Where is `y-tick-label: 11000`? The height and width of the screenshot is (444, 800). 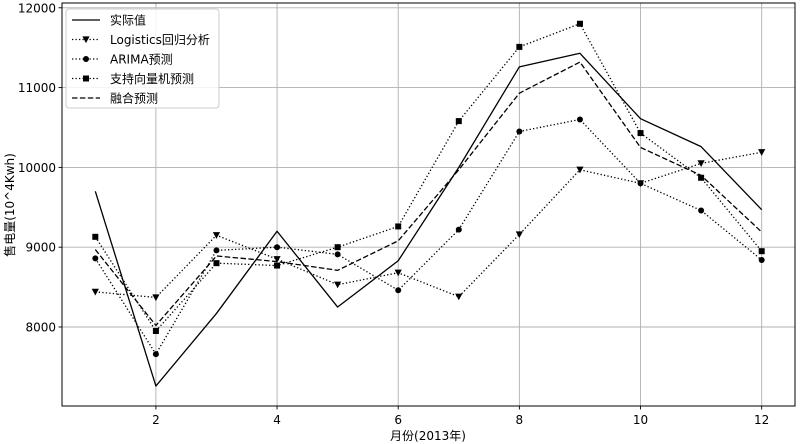 y-tick-label: 11000 is located at coordinates (37, 88).